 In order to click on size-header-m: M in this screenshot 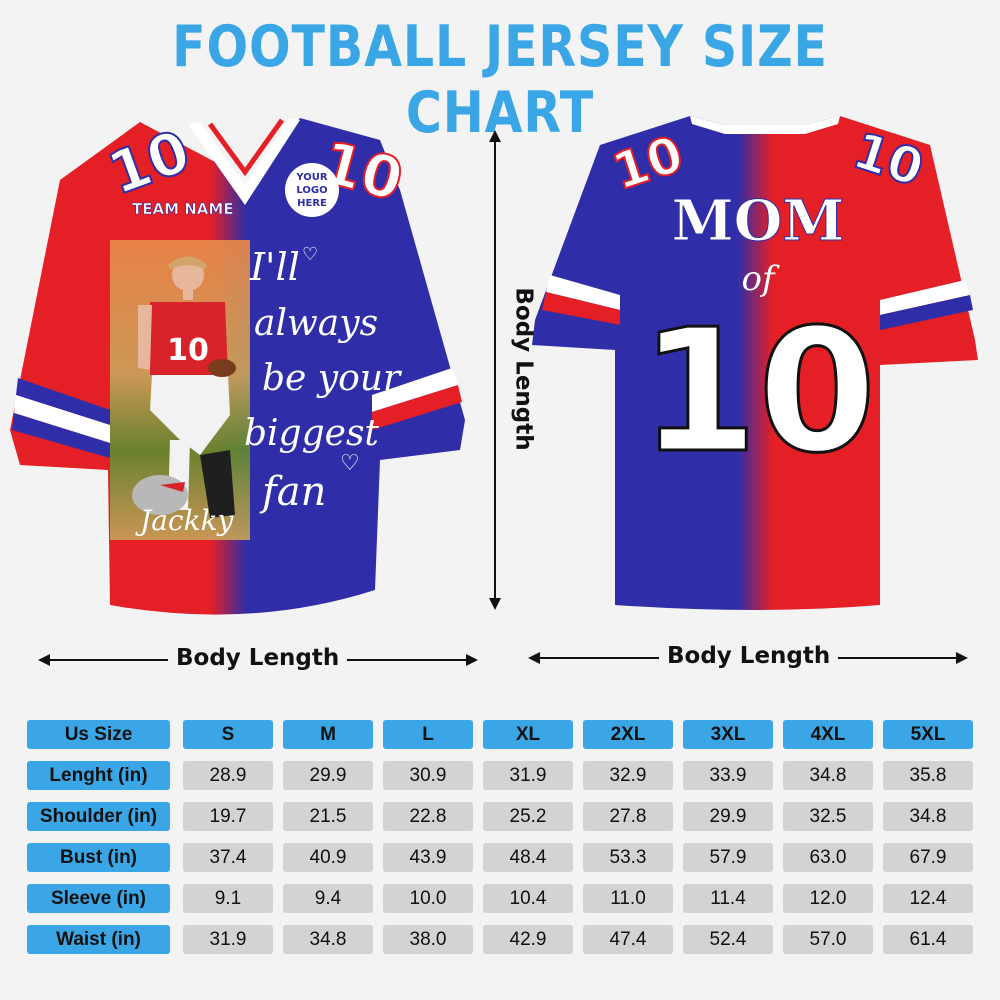, I will do `click(328, 734)`.